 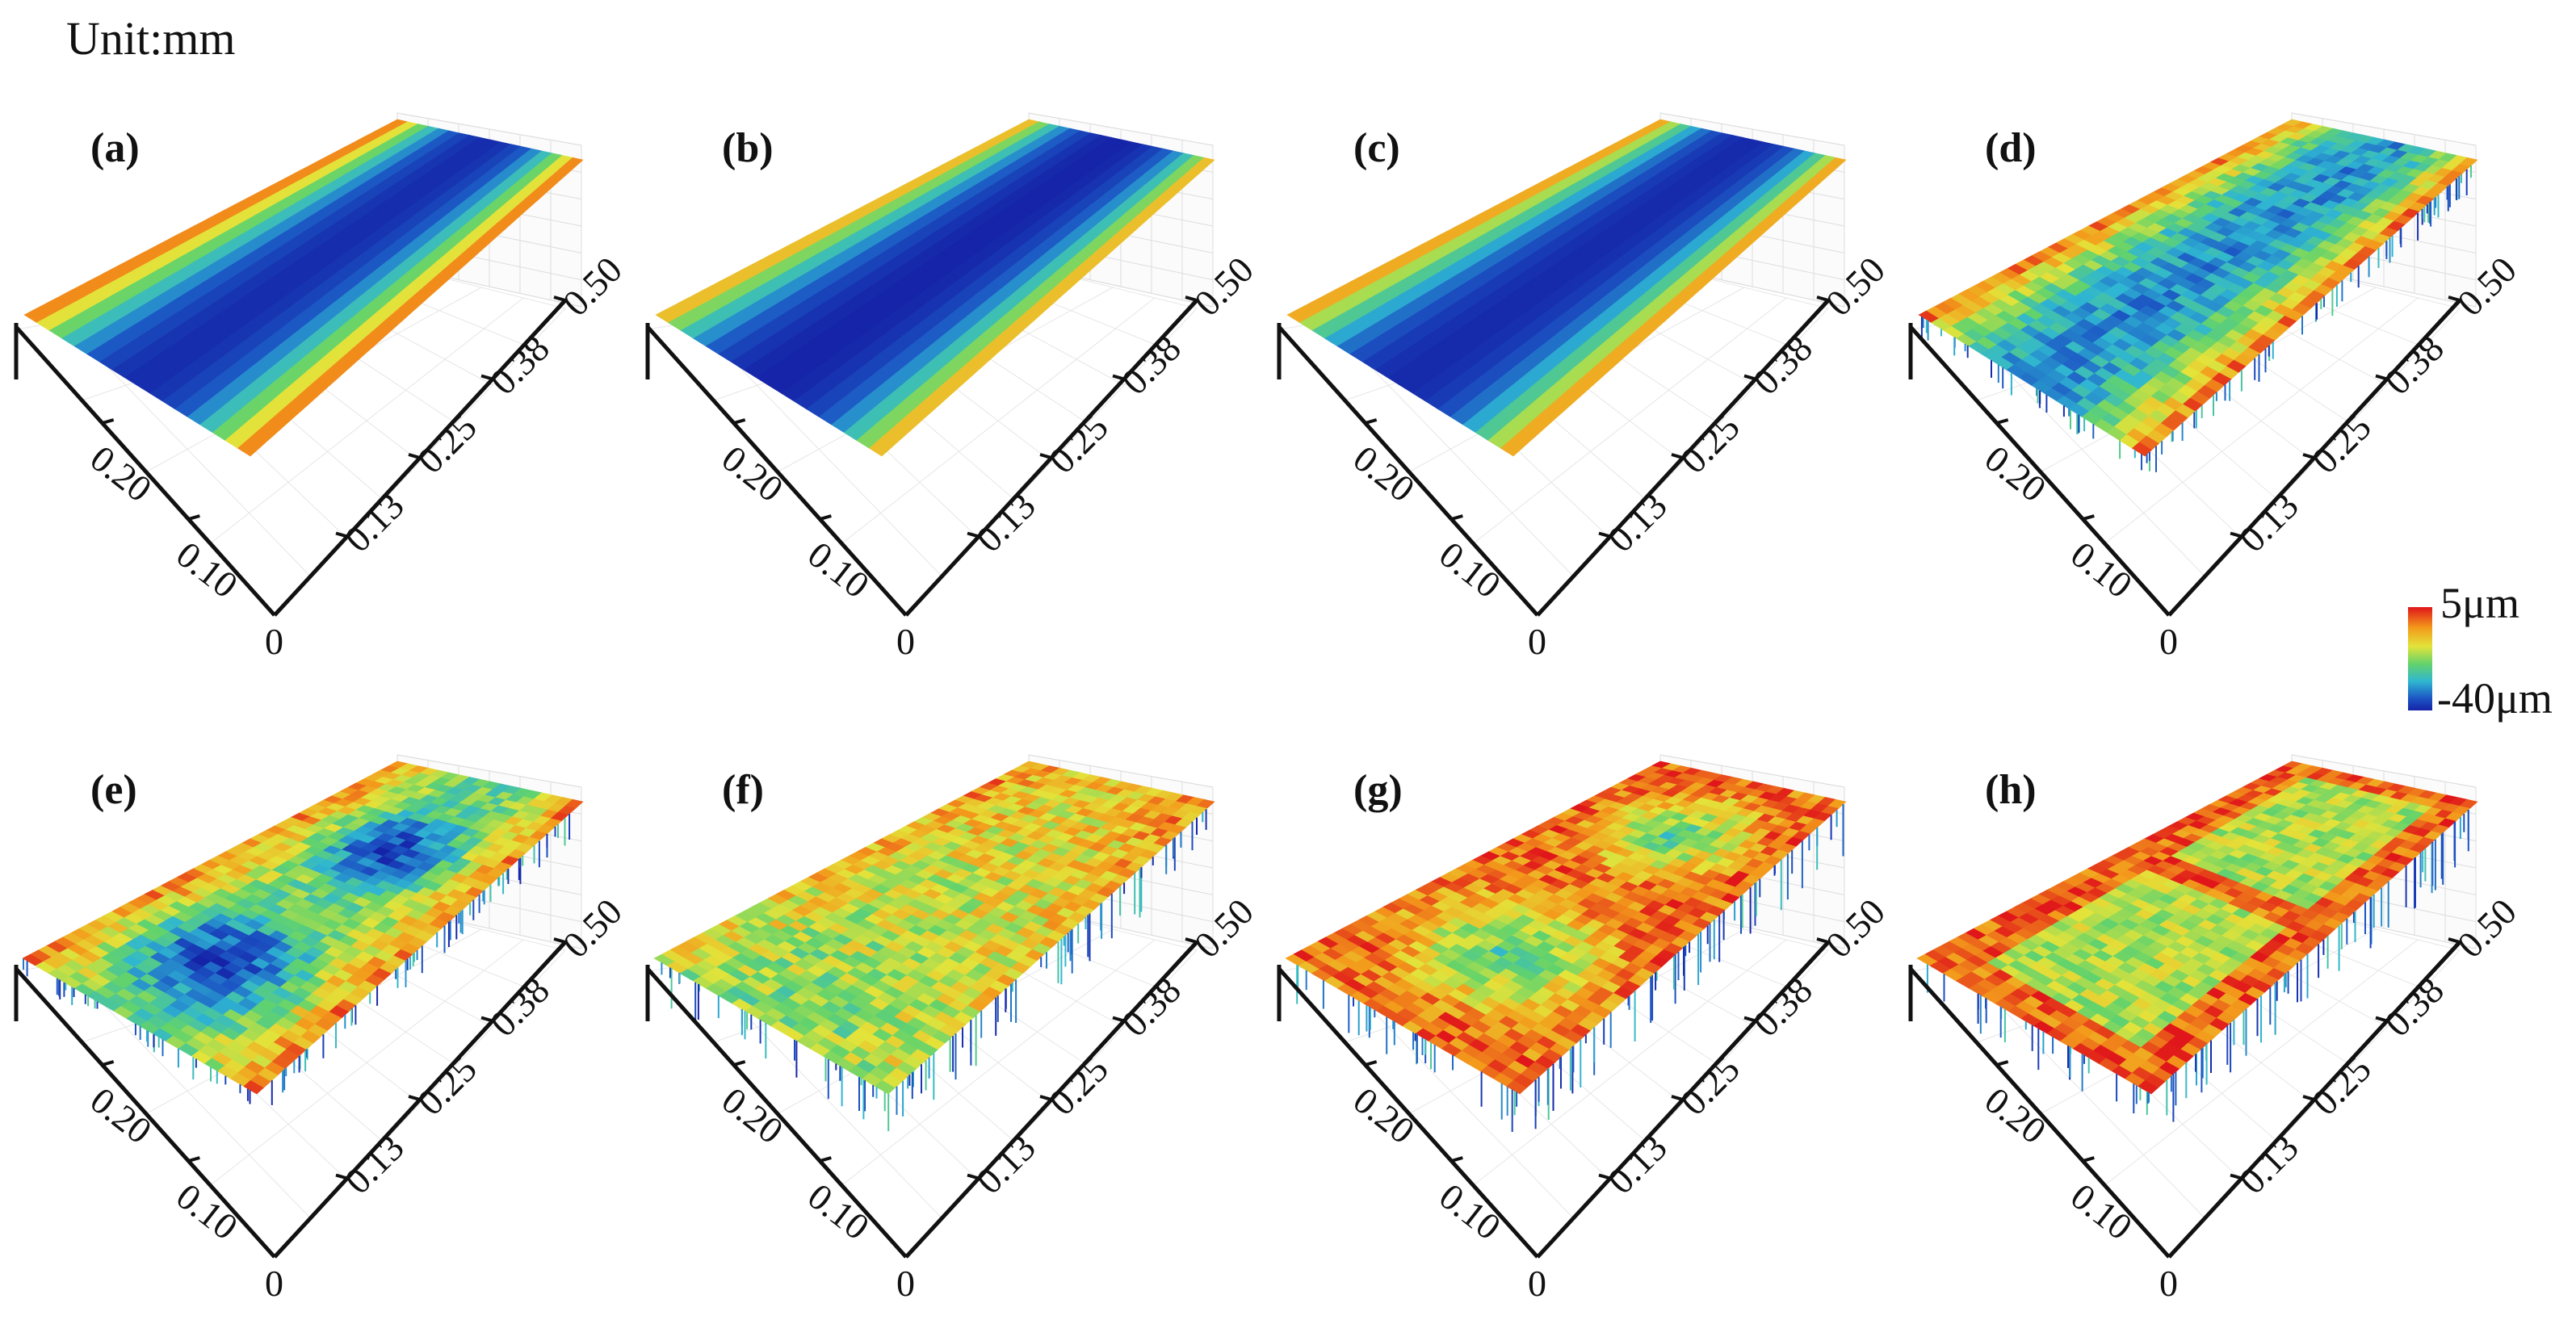 What do you see at coordinates (2011, 148) in the screenshot?
I see `panel-label: (d)` at bounding box center [2011, 148].